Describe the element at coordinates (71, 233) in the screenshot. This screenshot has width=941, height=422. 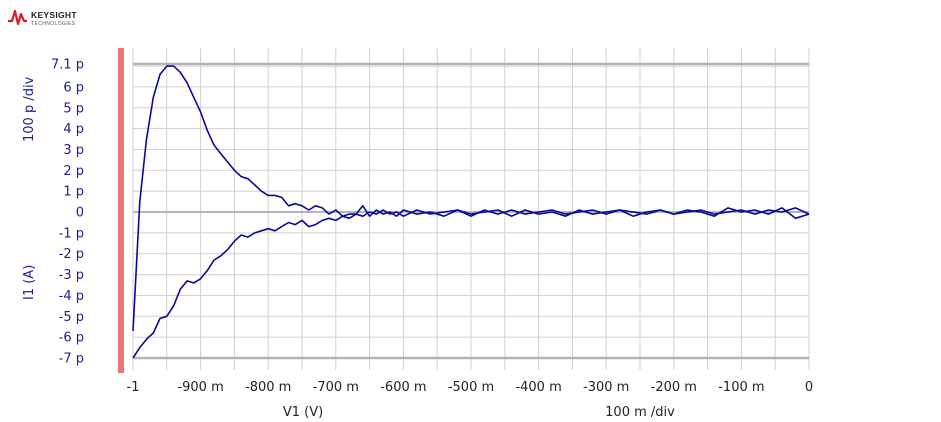
I see `y-tick-label: -1 p` at that location.